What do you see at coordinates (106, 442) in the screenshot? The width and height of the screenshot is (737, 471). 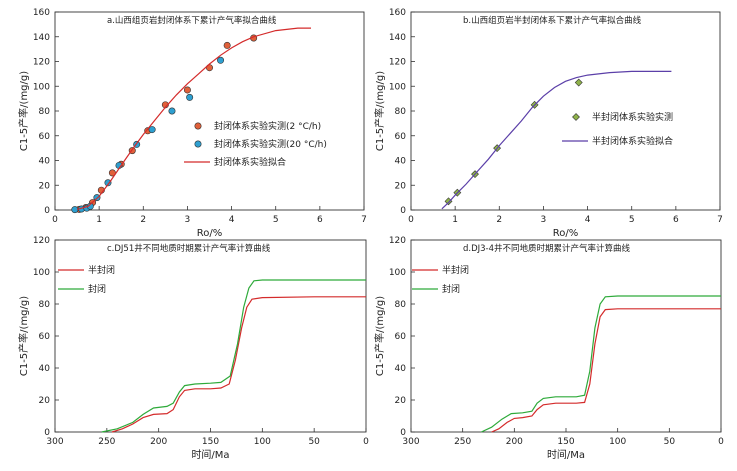 I see `x-tick-label: 250` at bounding box center [106, 442].